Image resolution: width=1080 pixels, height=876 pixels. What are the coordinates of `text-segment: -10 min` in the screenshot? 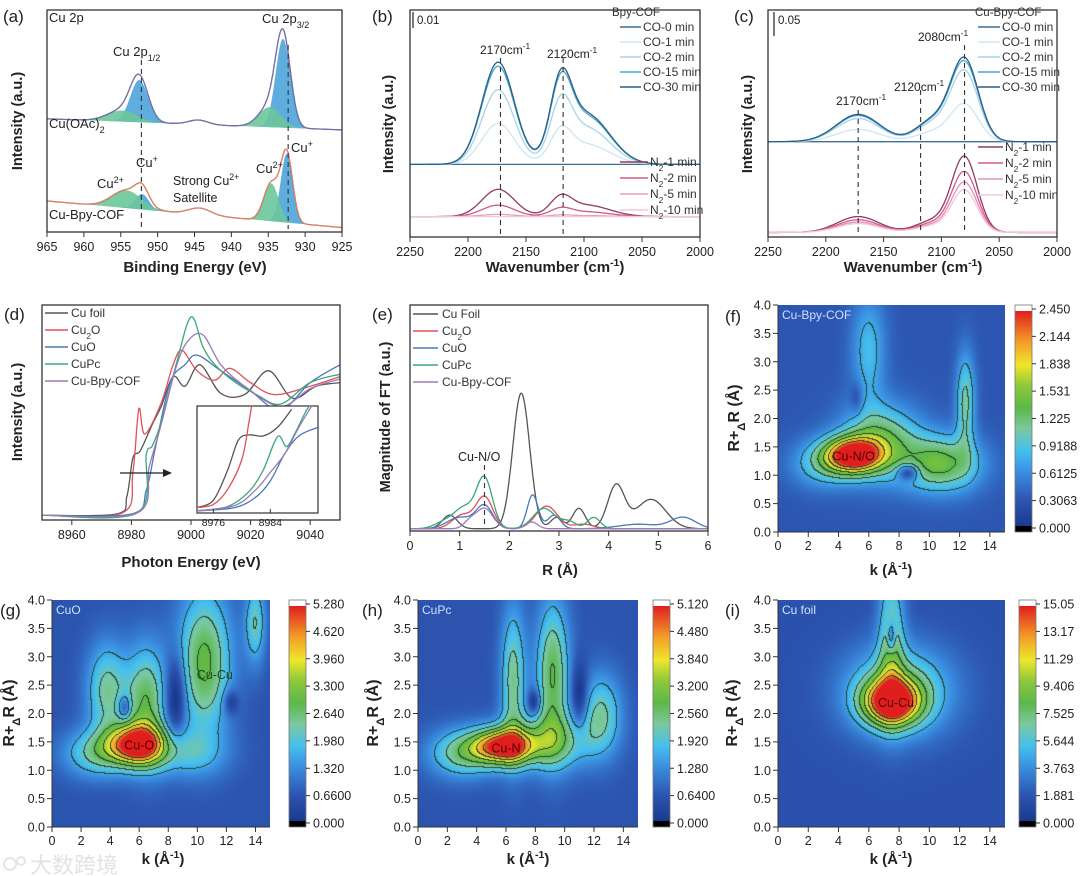 It's located at (1038, 195).